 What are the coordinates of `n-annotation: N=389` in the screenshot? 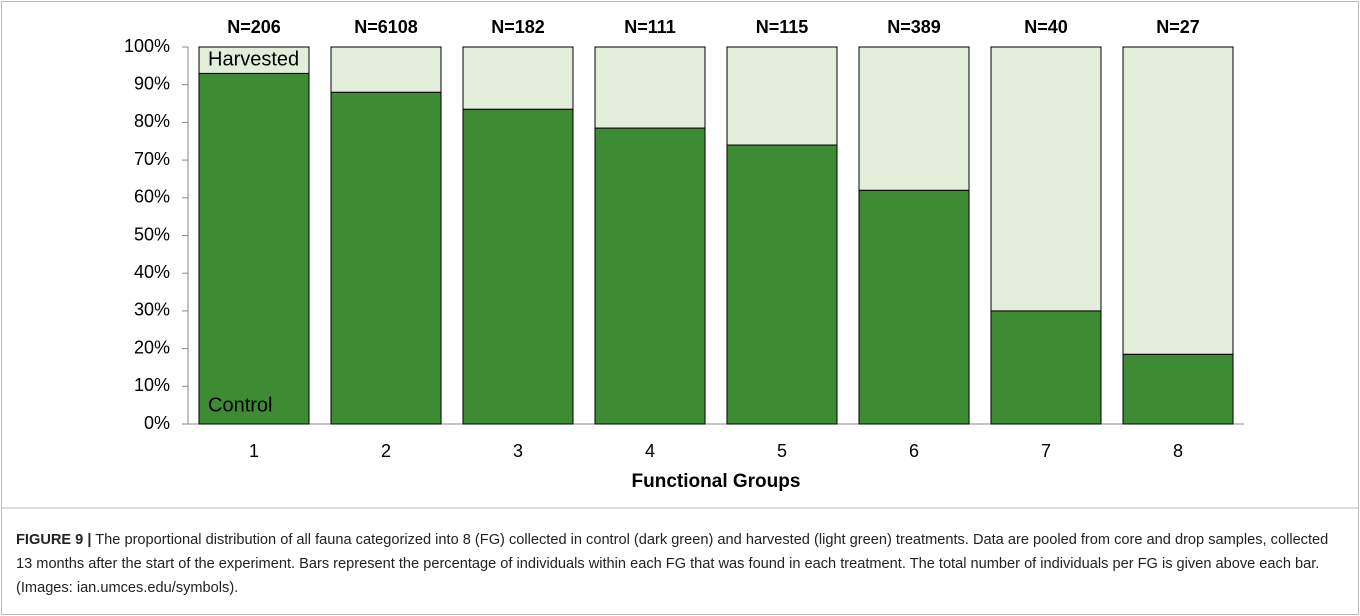 It's located at (914, 27).